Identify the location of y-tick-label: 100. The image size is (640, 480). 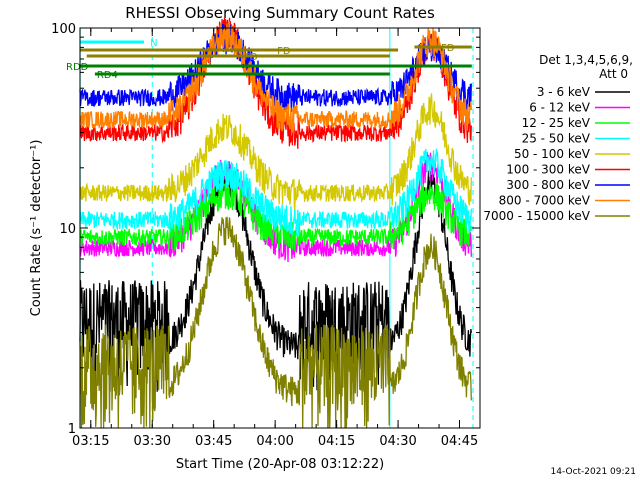
(63, 29).